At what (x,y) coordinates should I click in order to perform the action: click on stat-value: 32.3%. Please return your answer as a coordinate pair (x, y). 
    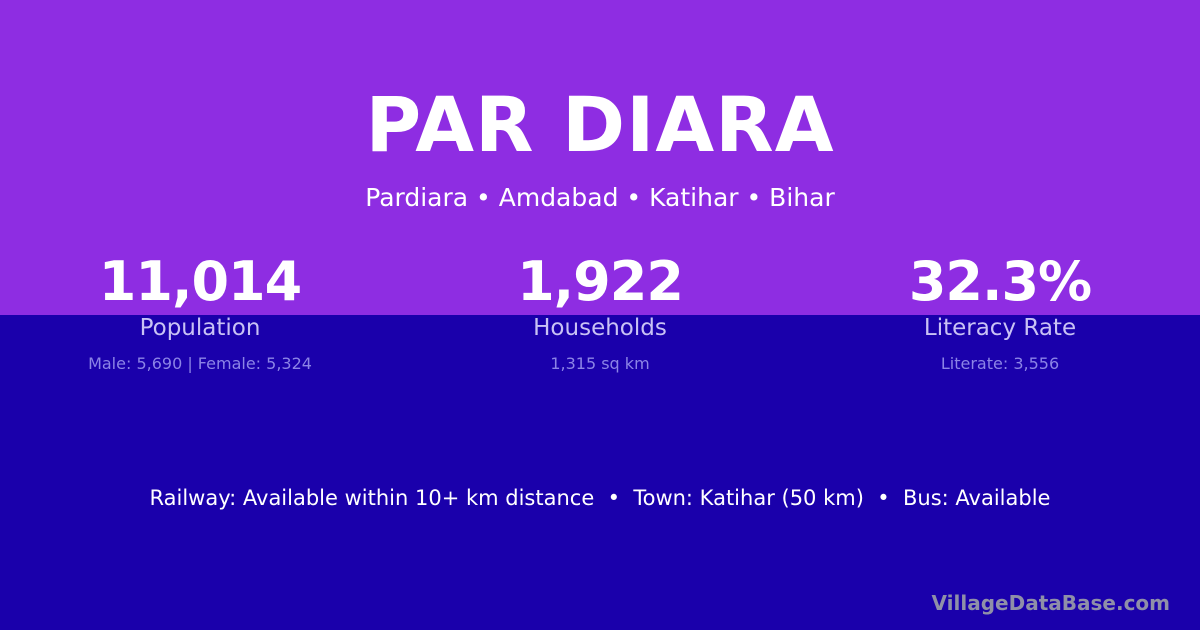
    Looking at the image, I should click on (1000, 281).